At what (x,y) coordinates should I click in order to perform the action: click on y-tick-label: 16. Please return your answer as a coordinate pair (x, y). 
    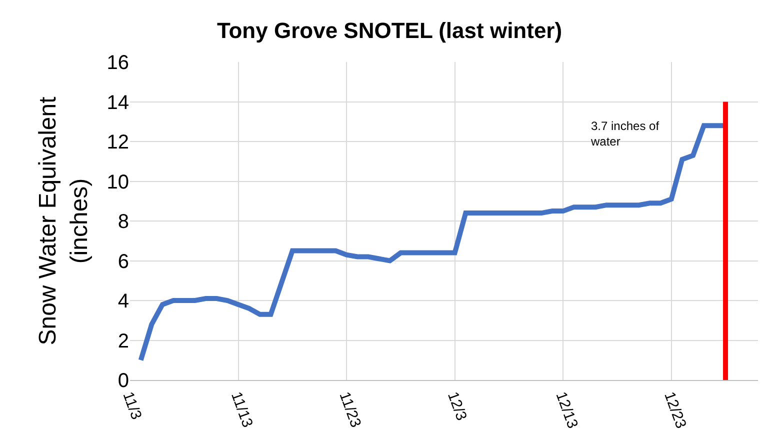
    Looking at the image, I should click on (117, 63).